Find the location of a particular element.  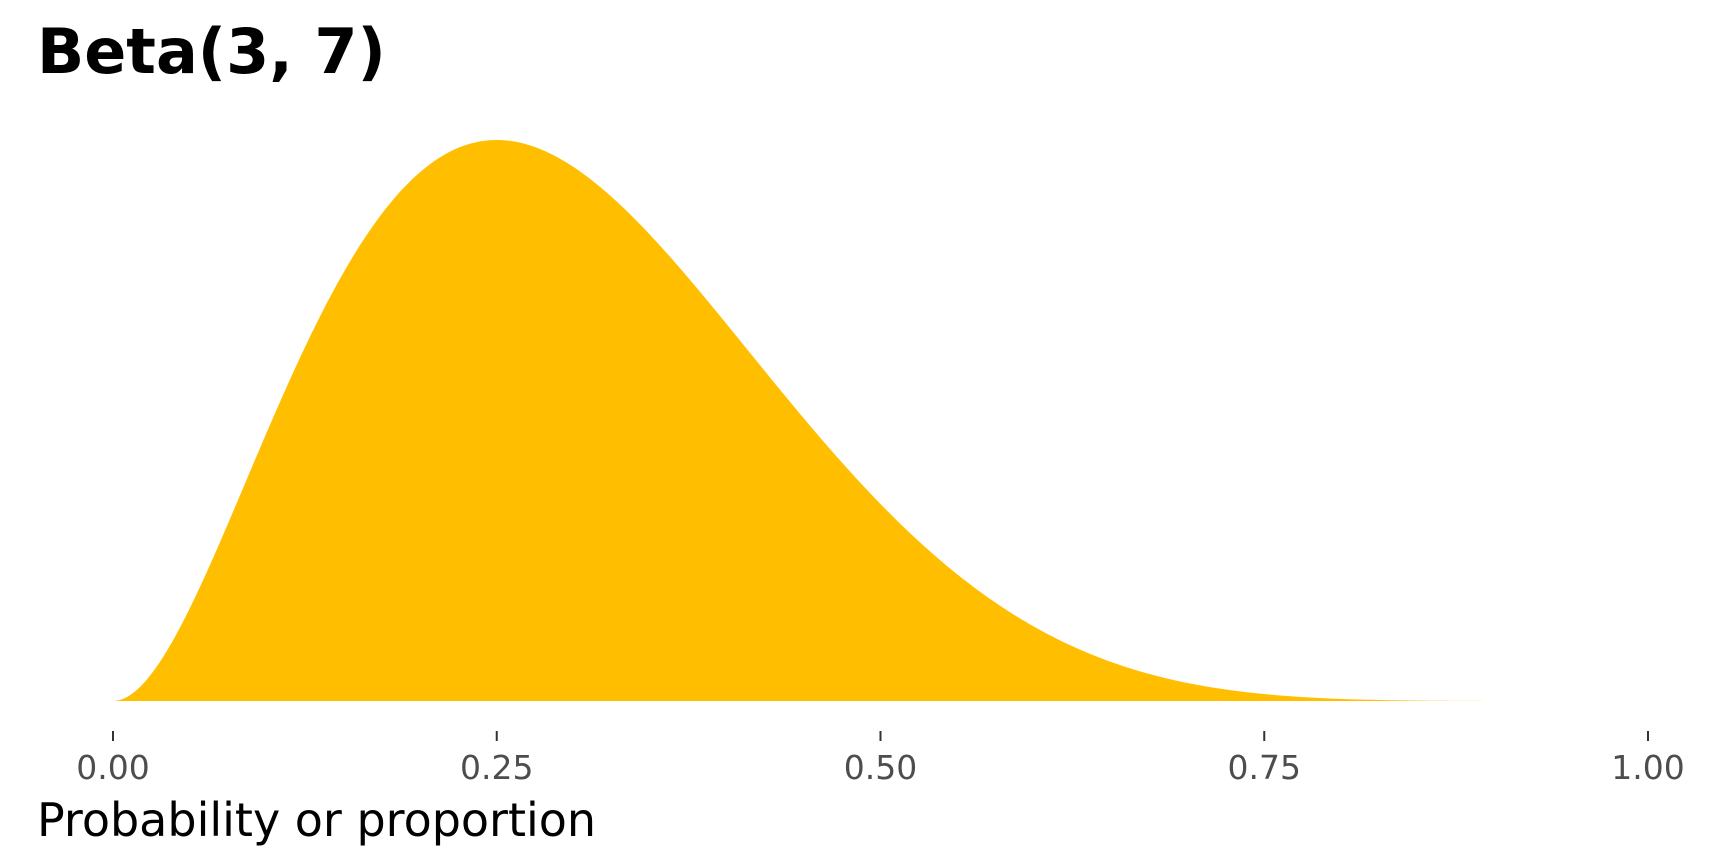

x-tick-label: 0.75 is located at coordinates (1264, 767).